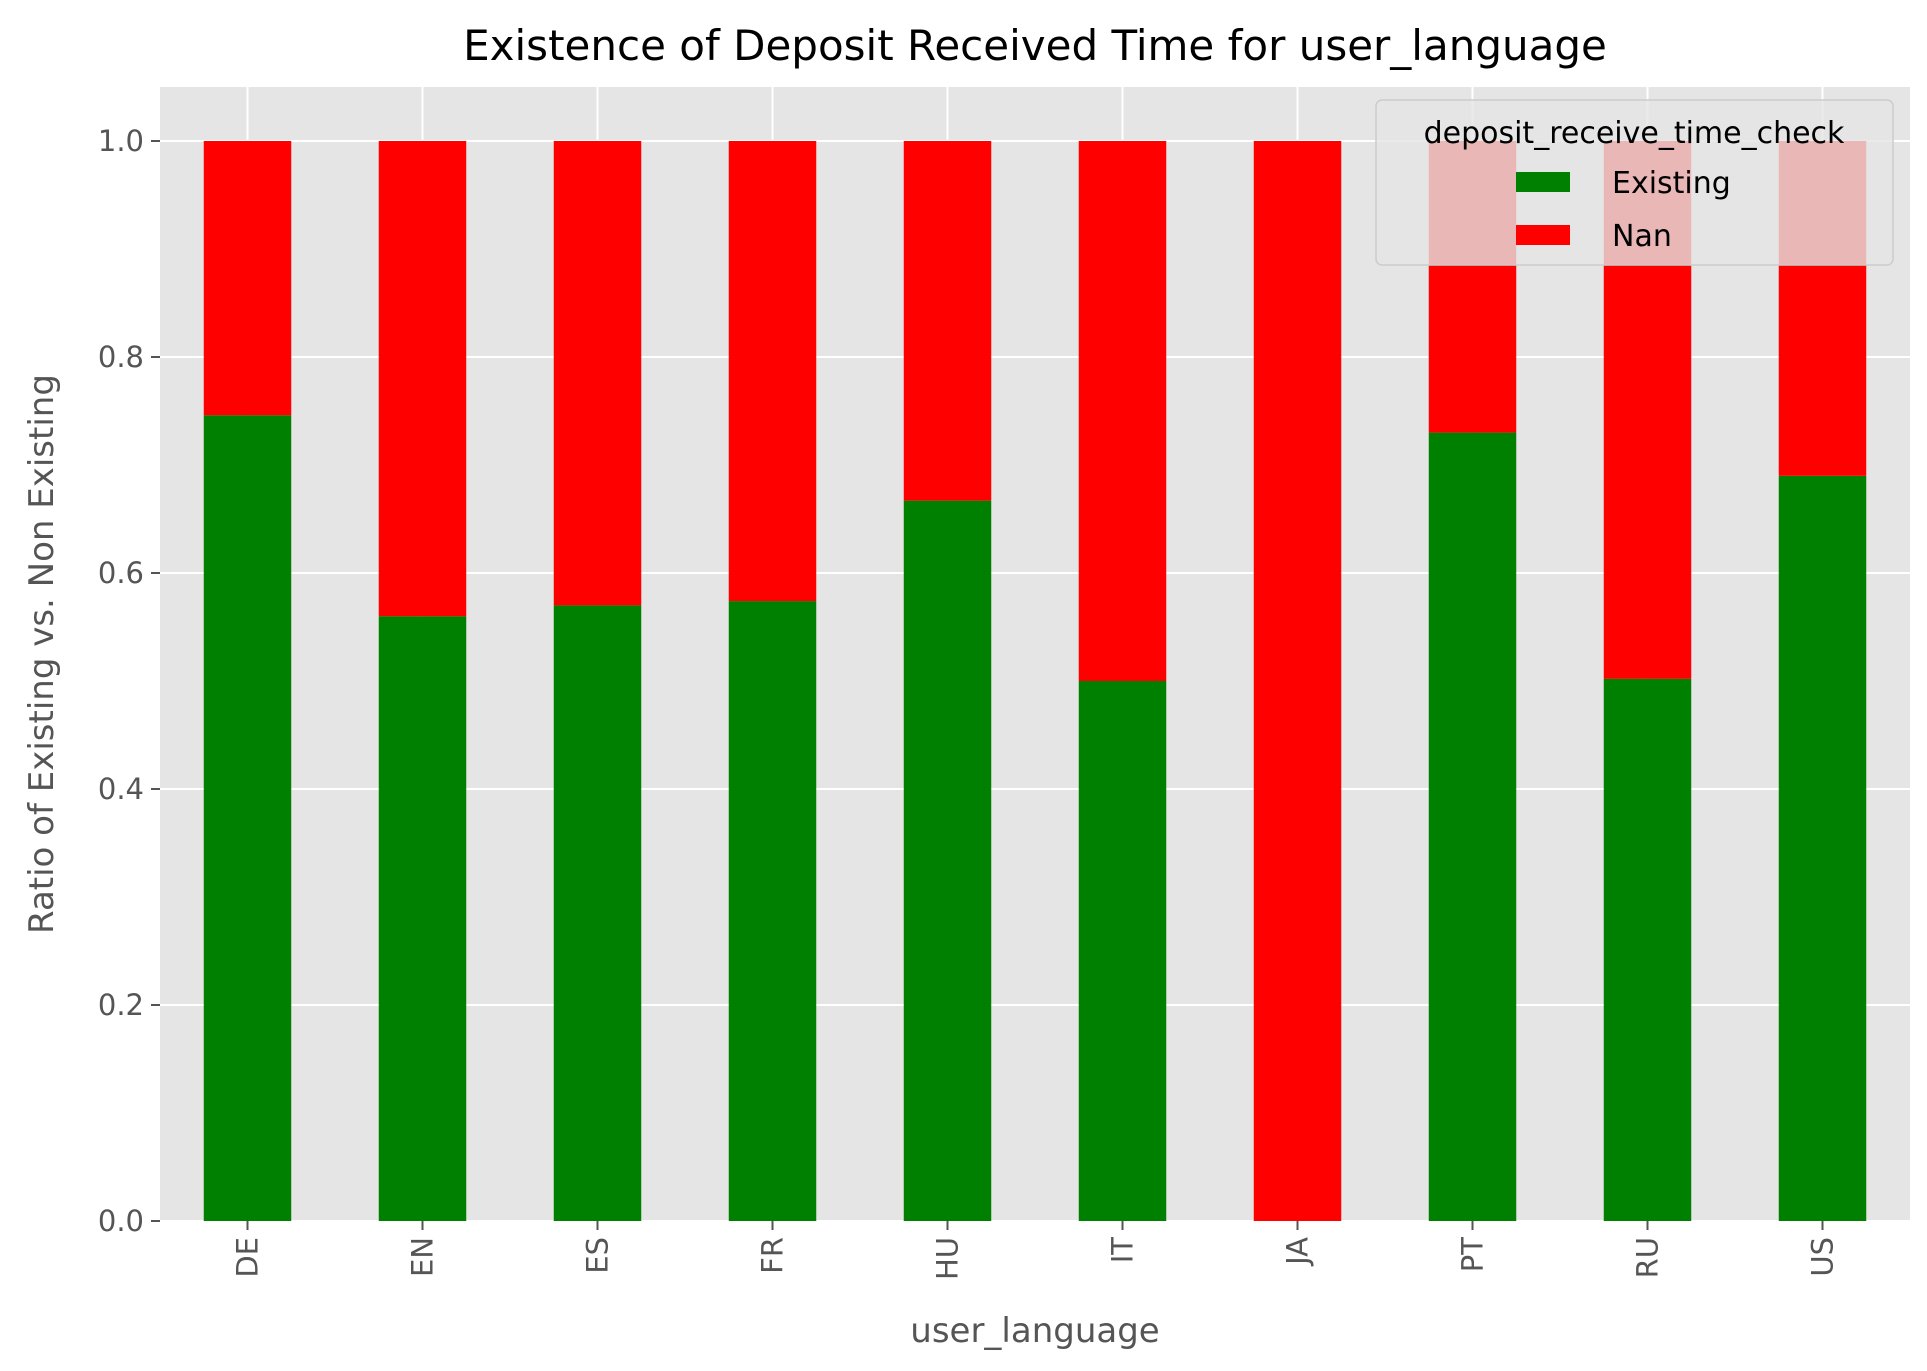  Describe the element at coordinates (121, 1005) in the screenshot. I see `y-tick-label-1: 0.2` at that location.